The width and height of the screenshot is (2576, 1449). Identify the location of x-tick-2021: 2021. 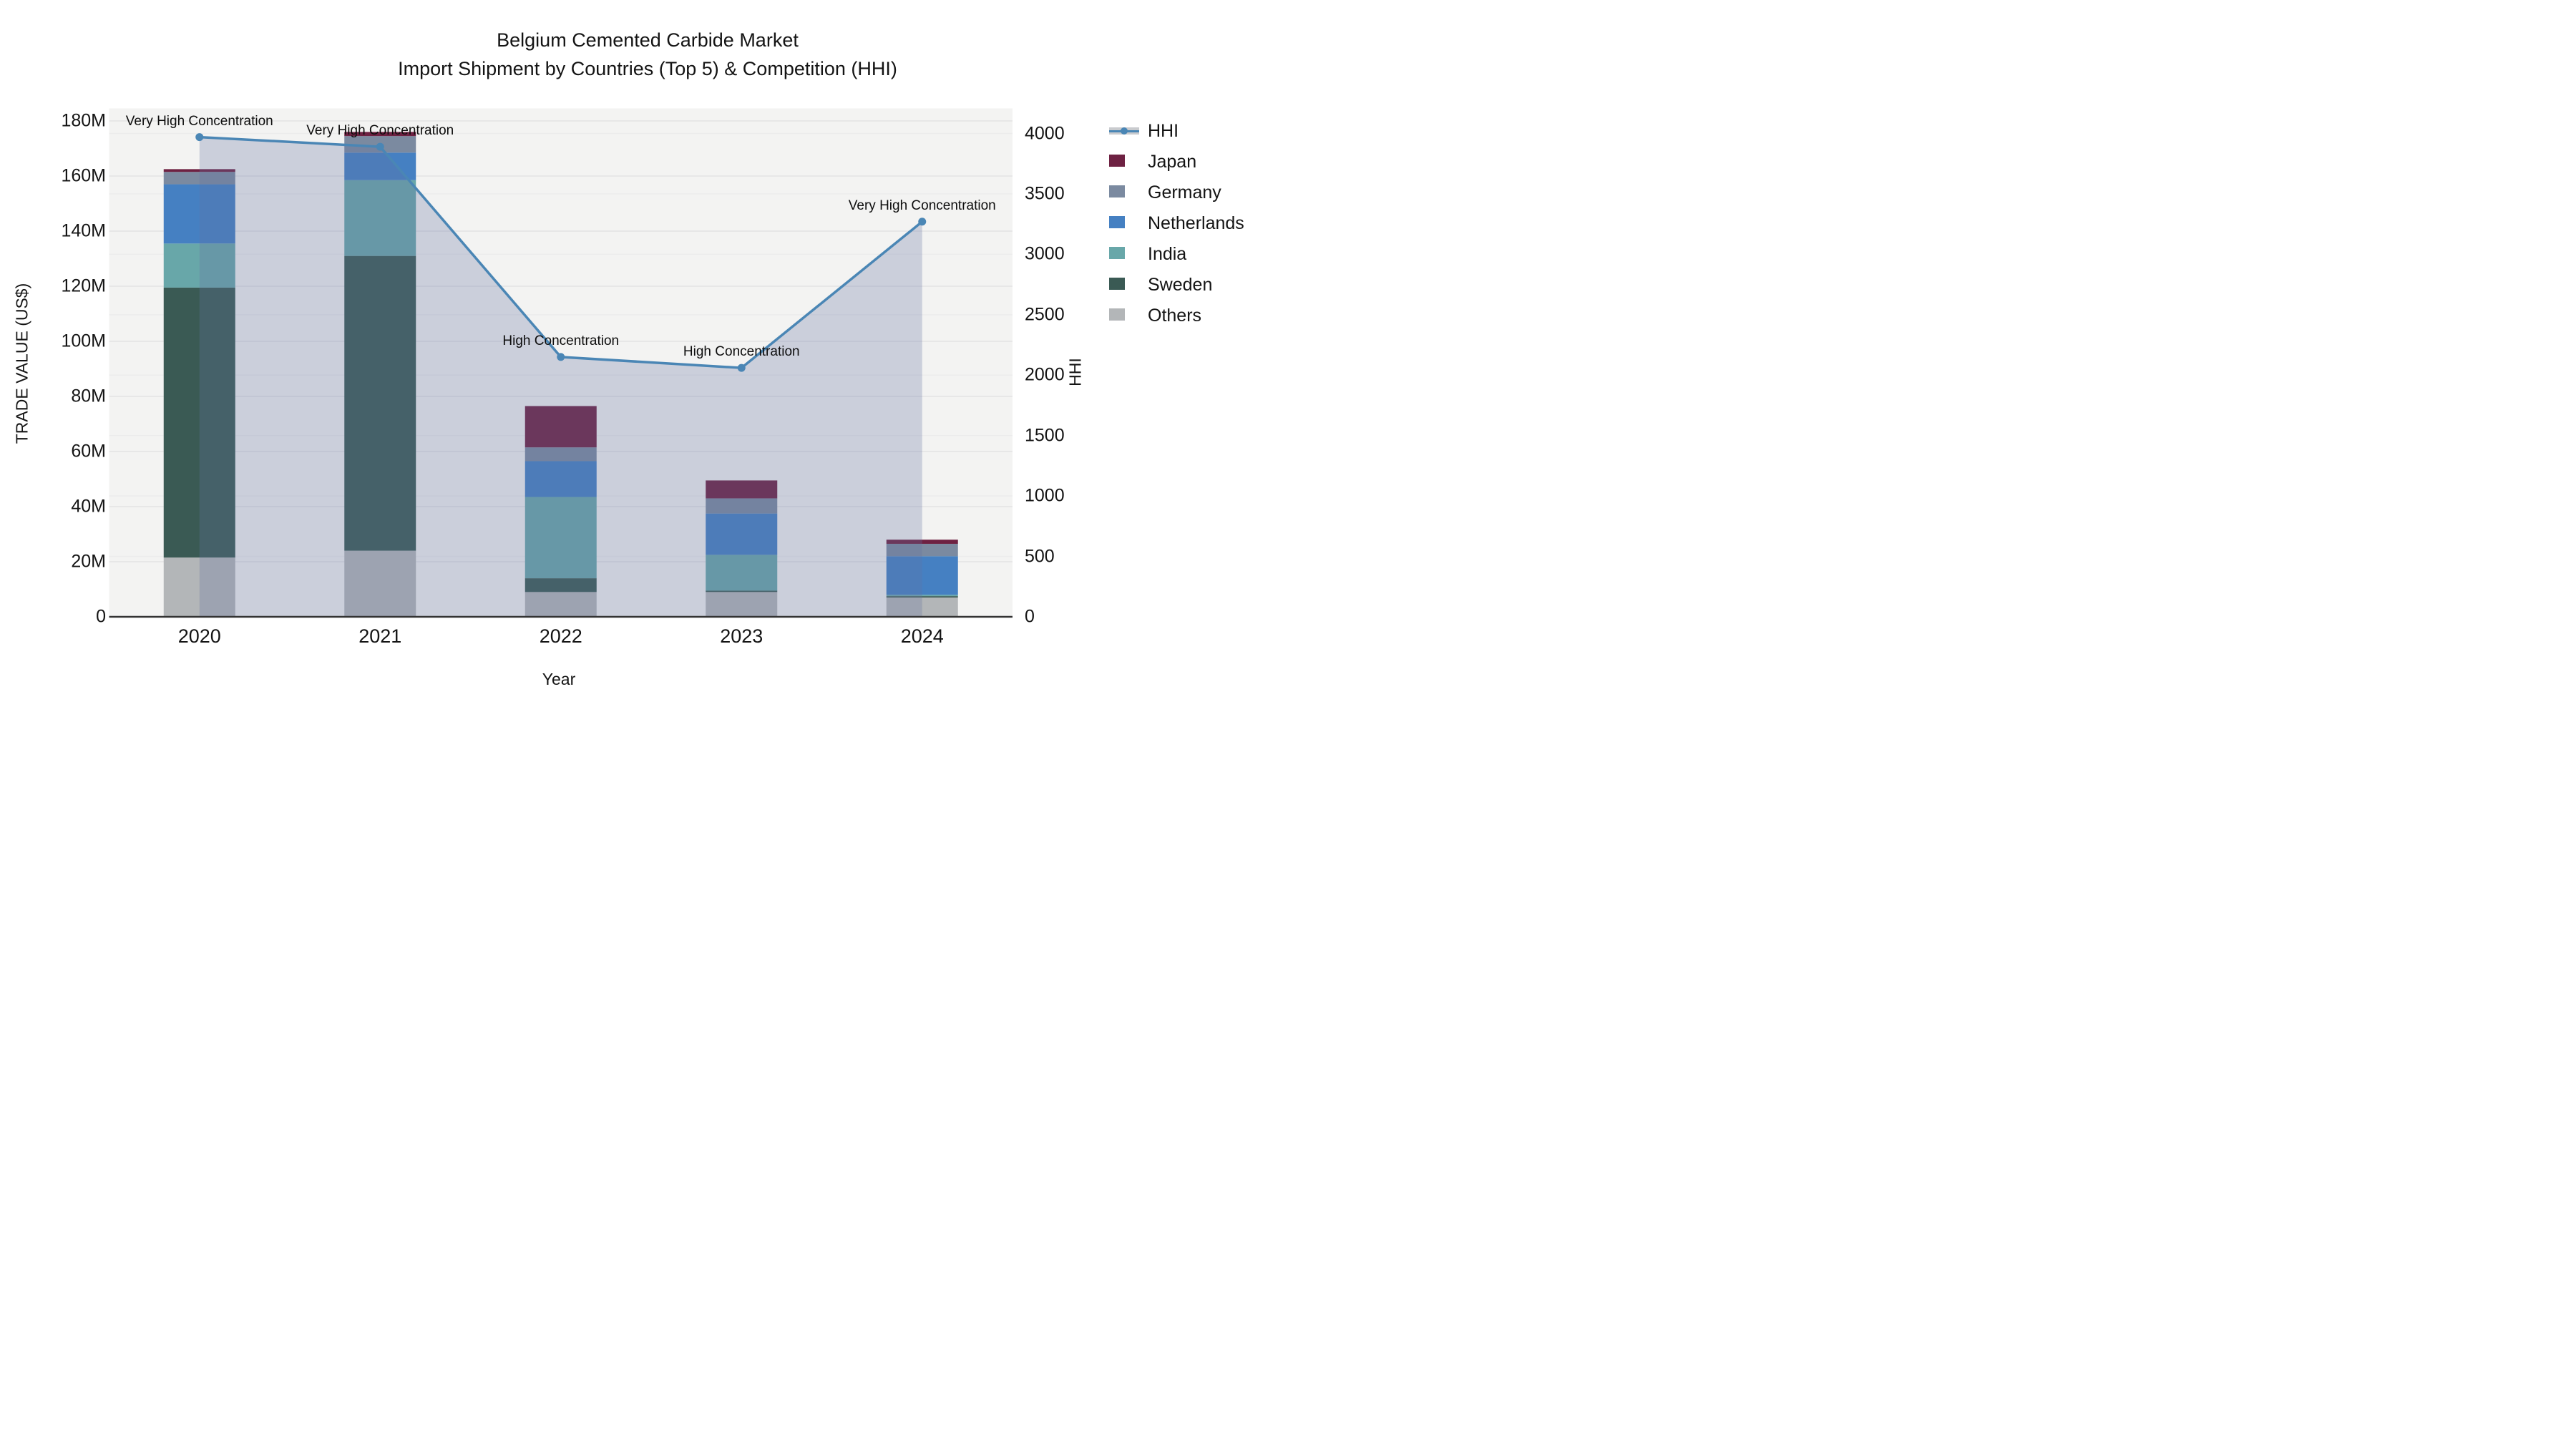
(380, 636).